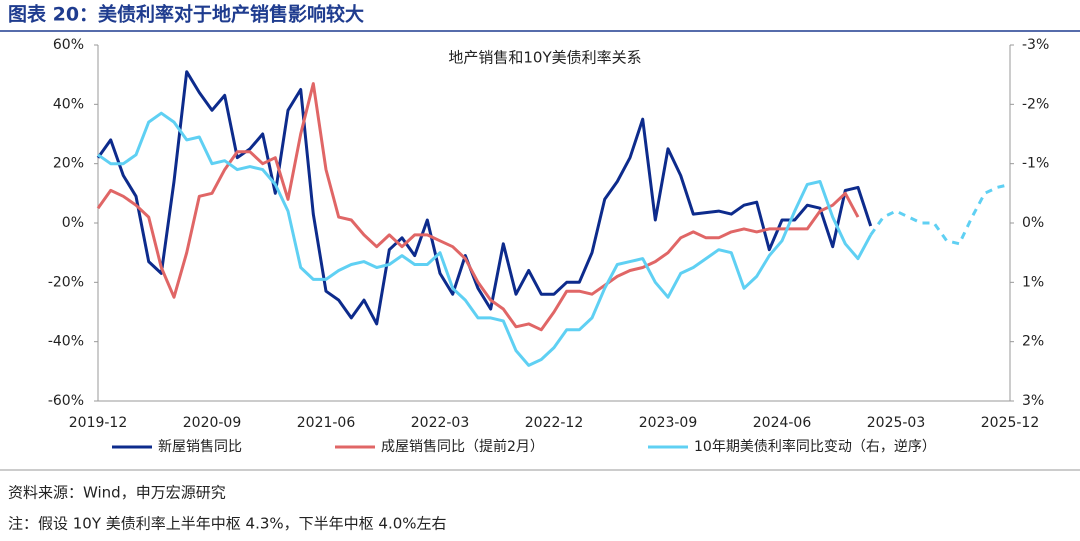  What do you see at coordinates (462, 446) in the screenshot?
I see `legend-label: 成屋销售同比（提前2月）` at bounding box center [462, 446].